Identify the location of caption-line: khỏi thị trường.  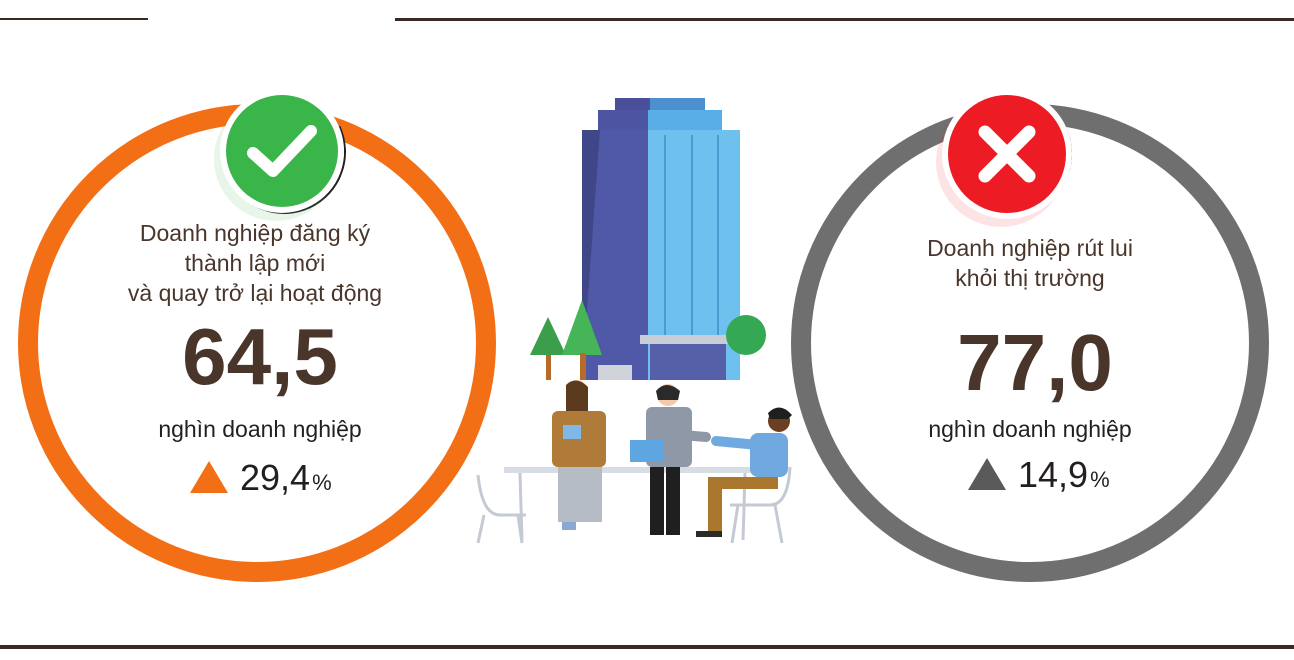
(1030, 278).